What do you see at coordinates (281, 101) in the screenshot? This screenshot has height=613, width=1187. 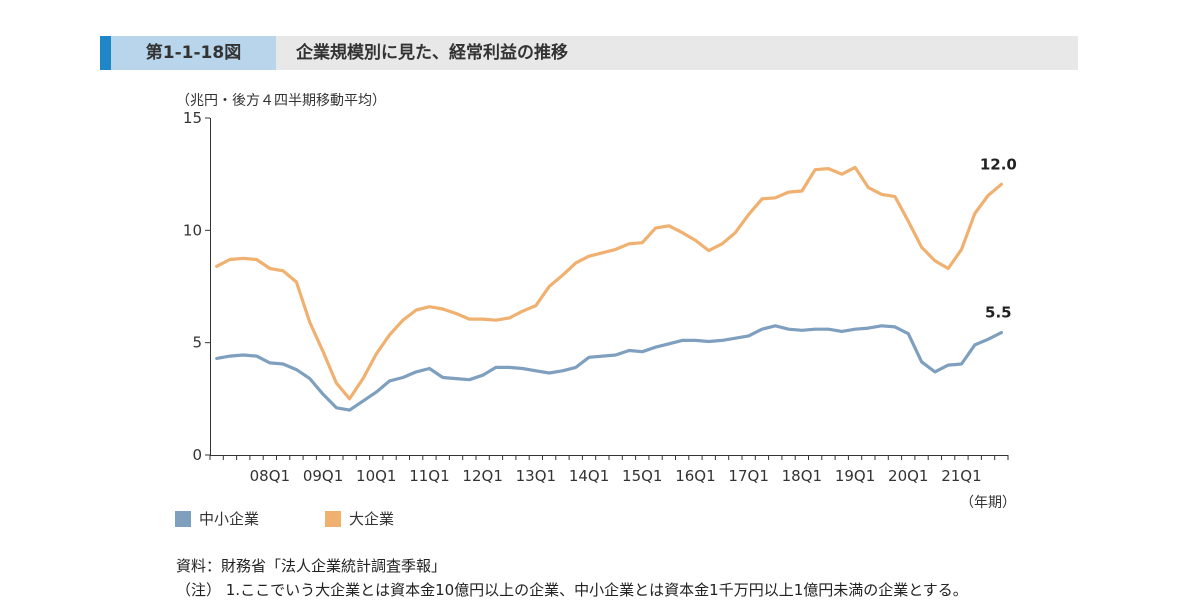 I see `y-unit-label: （兆円・後方４四半期移動平均）` at bounding box center [281, 101].